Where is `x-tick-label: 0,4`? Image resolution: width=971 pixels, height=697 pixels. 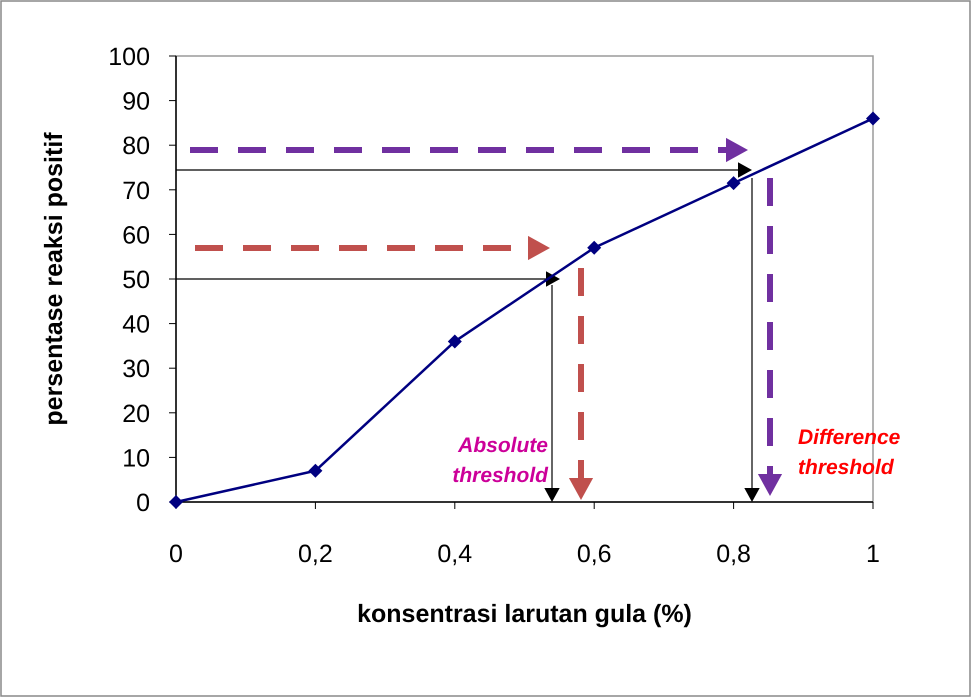
x-tick-label: 0,4 is located at coordinates (454, 554).